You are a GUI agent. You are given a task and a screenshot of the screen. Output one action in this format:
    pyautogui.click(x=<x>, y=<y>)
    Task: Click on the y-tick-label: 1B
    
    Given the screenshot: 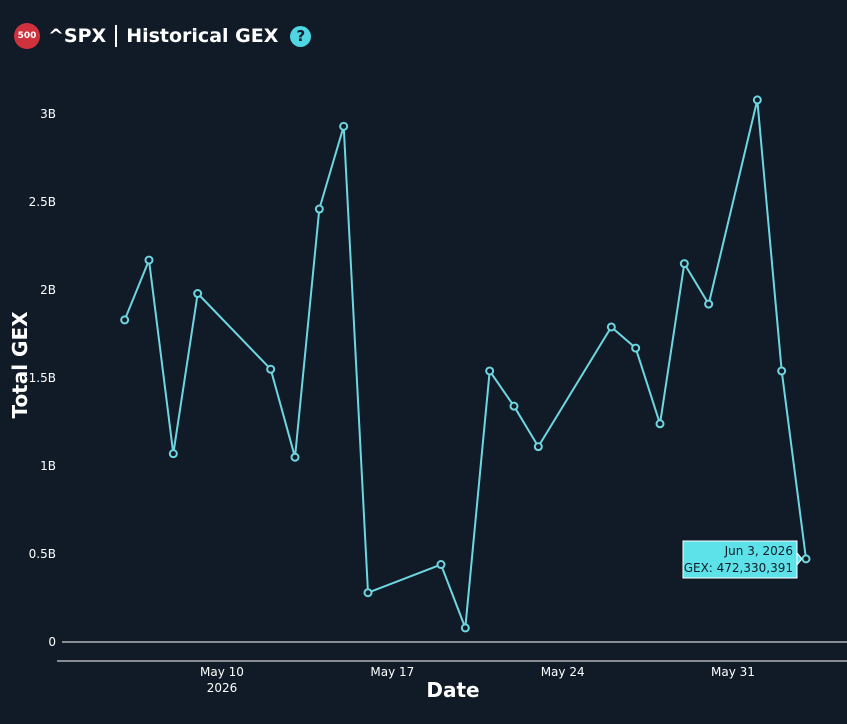 What is the action you would take?
    pyautogui.click(x=48, y=466)
    